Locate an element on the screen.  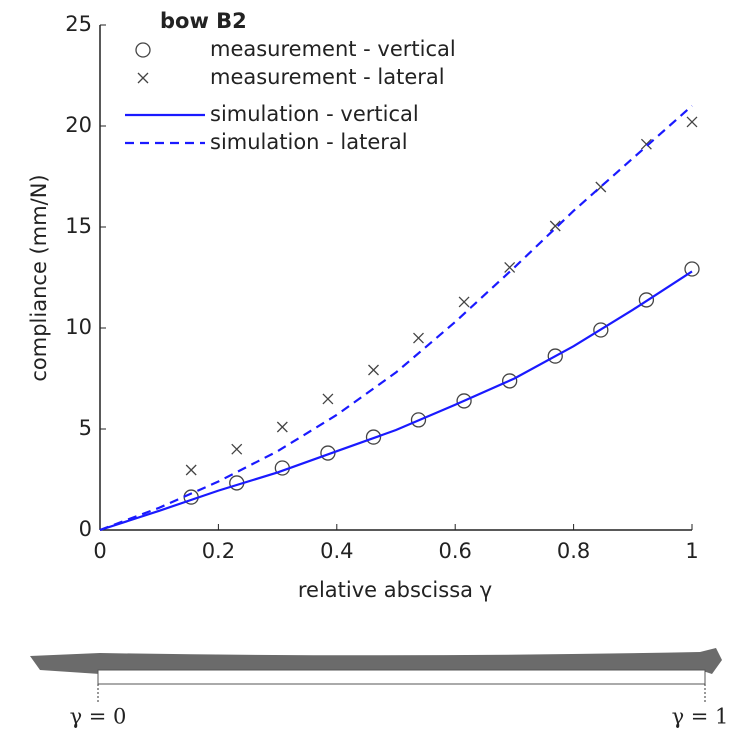
bow-sketch is located at coordinates (376, 676).